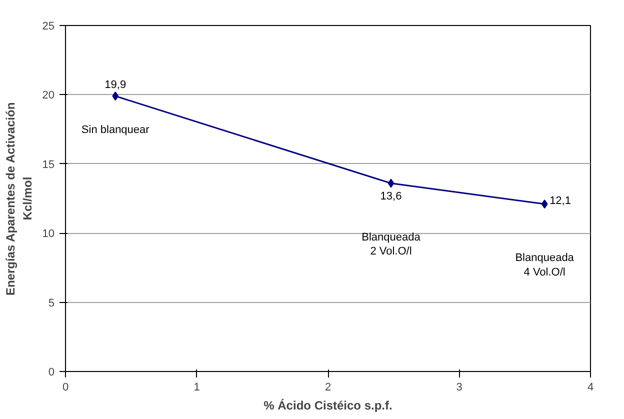 The height and width of the screenshot is (419, 624). I want to click on y-tick-label: 10, so click(48, 234).